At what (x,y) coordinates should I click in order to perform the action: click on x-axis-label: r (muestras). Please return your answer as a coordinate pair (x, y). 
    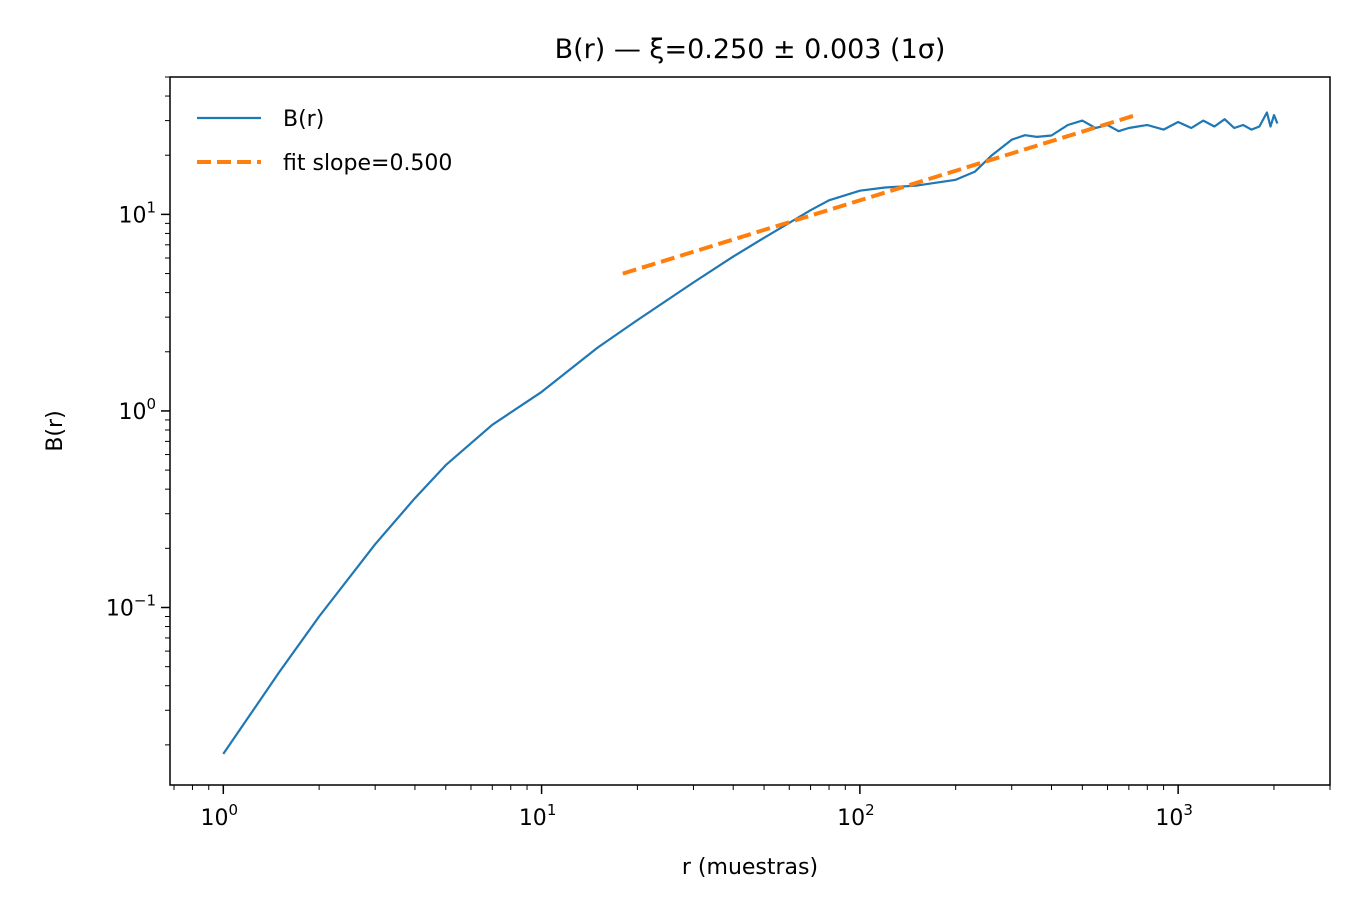
    Looking at the image, I should click on (750, 867).